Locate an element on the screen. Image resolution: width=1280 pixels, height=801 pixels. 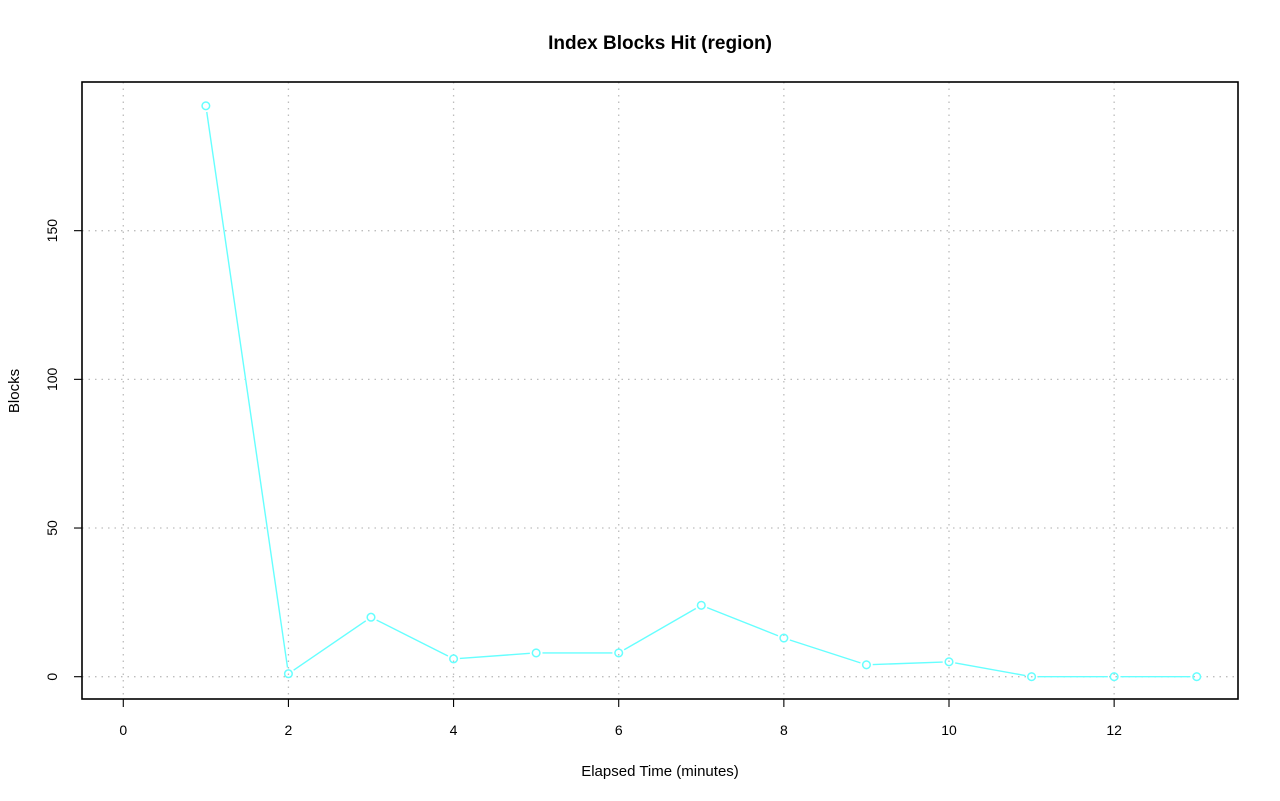
y-tick-label: 150 is located at coordinates (52, 231).